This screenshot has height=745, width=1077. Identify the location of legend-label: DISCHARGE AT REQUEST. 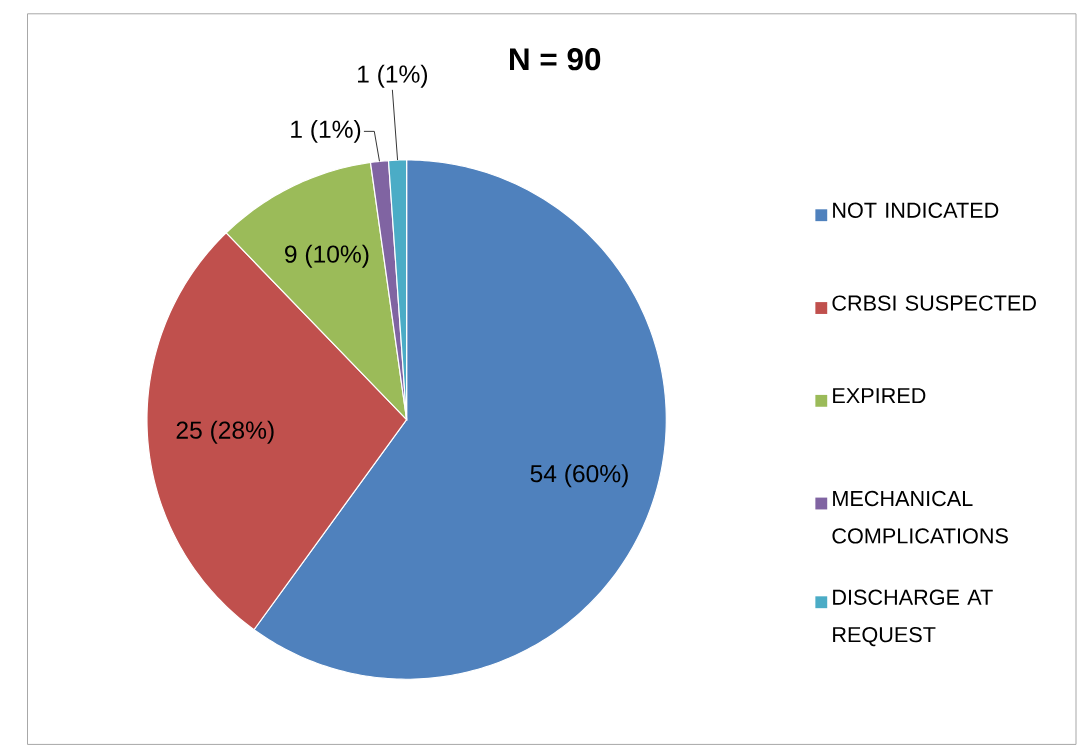
(913, 617).